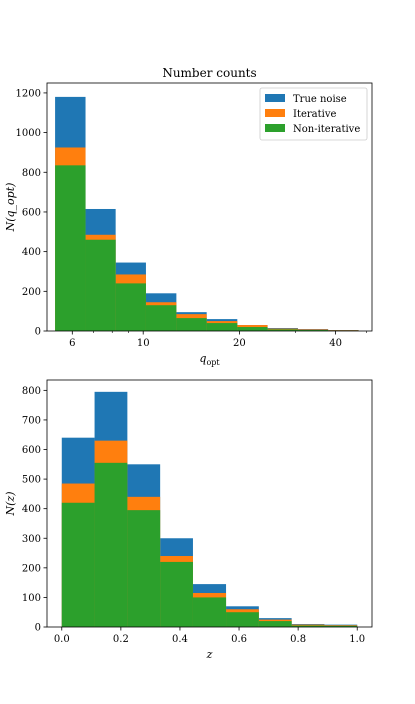 This screenshot has width=415, height=704. What do you see at coordinates (335, 343) in the screenshot?
I see `x-tick-label: 40` at bounding box center [335, 343].